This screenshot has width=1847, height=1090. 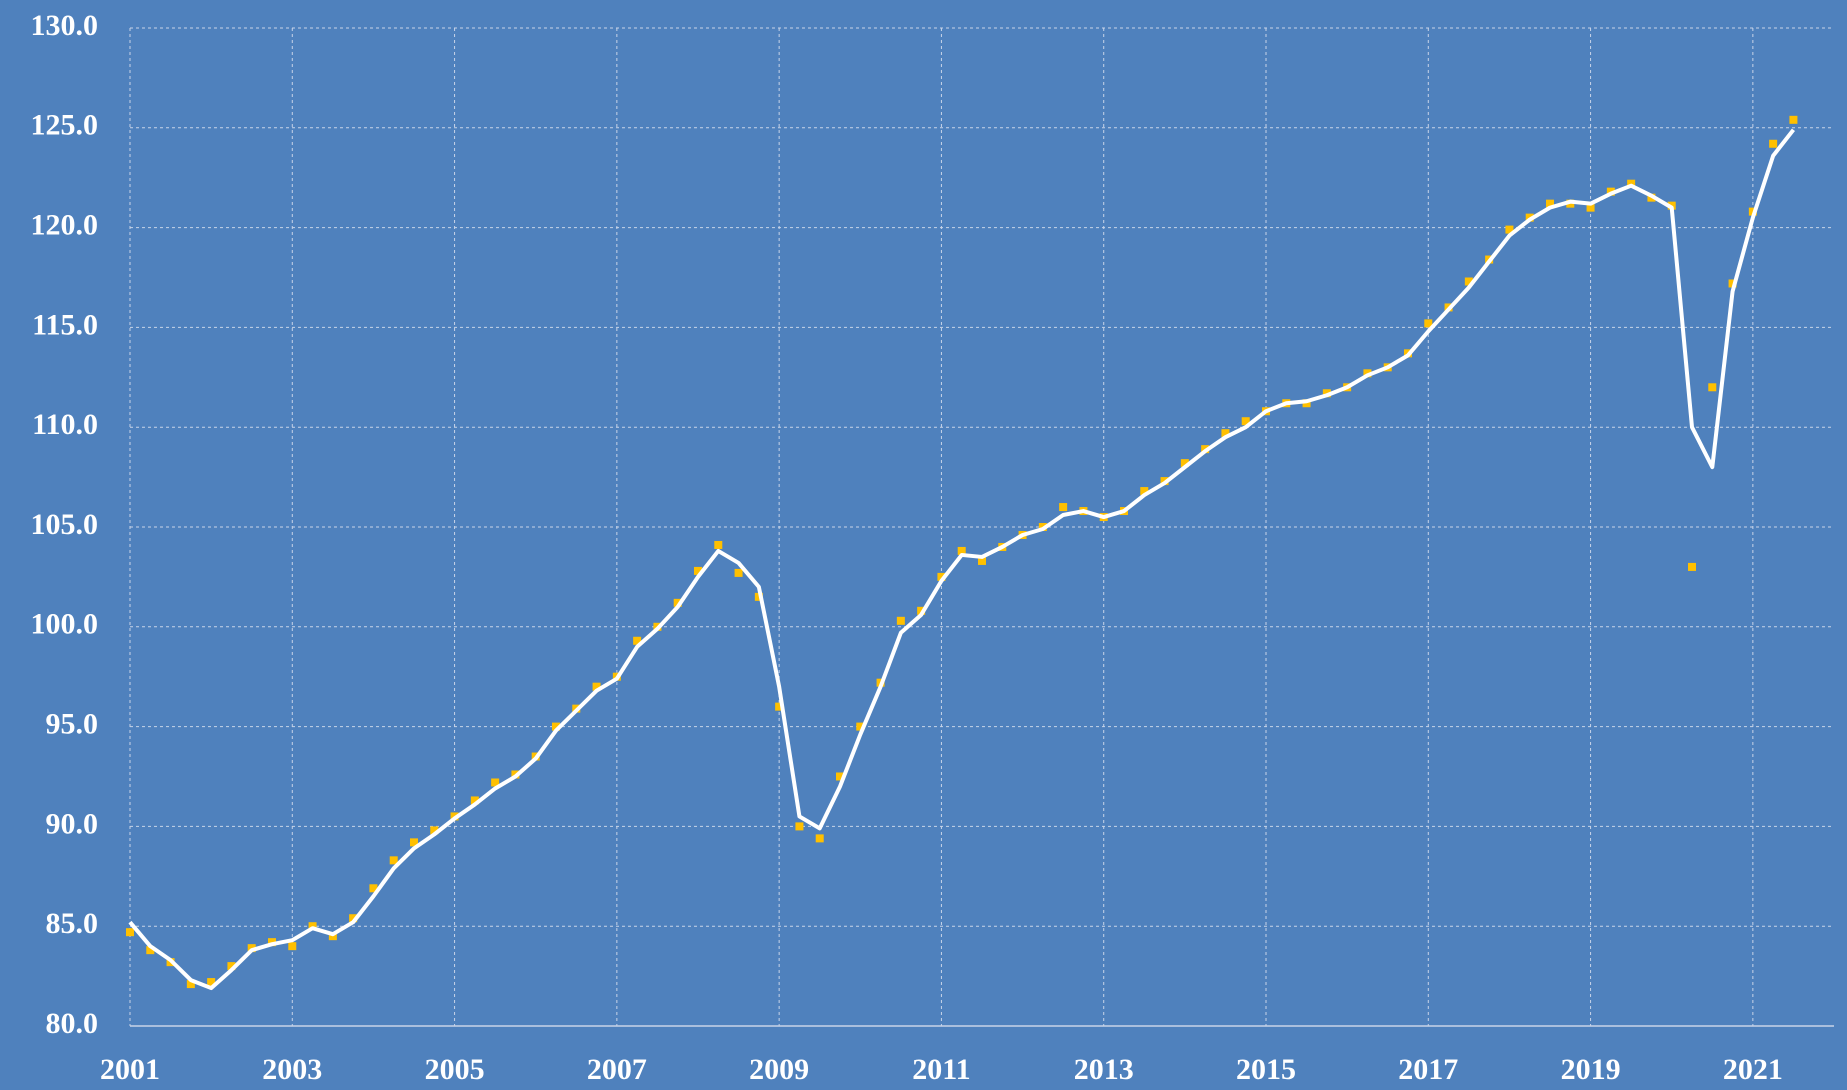 What do you see at coordinates (1753, 1069) in the screenshot?
I see `x-tick-label: 2021` at bounding box center [1753, 1069].